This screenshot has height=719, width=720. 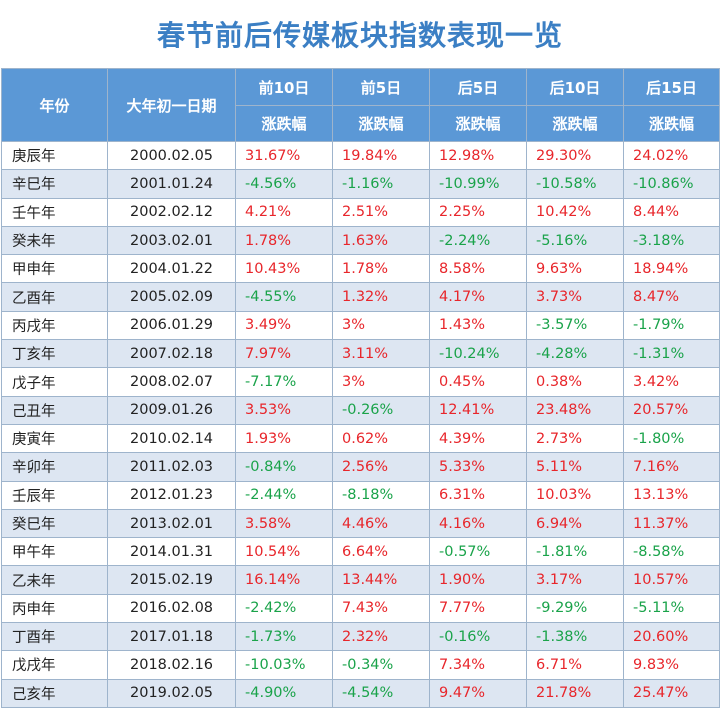 I want to click on change-value-cell: 0.62%, so click(x=381, y=438).